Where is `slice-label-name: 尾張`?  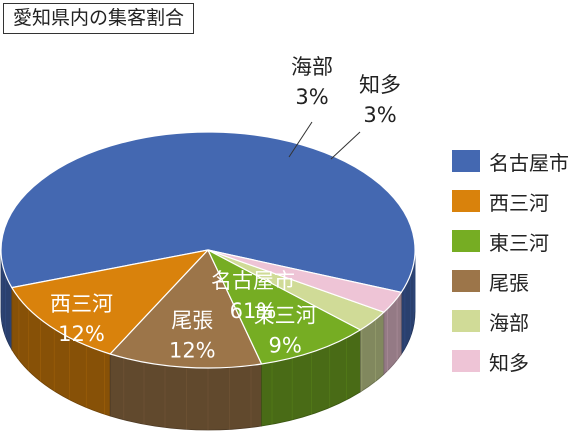 slice-label-name: 尾張 is located at coordinates (192, 320).